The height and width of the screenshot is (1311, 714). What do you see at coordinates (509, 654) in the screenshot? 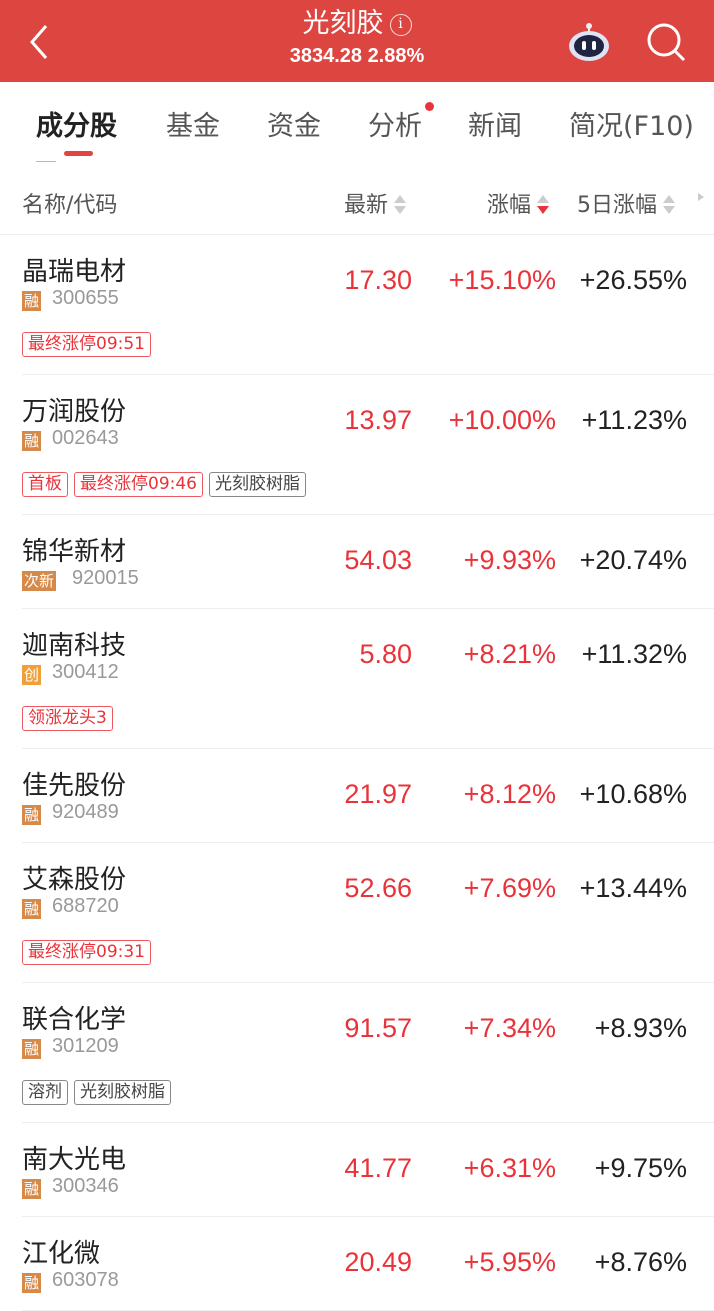
I see `stock-change: +8.21%` at bounding box center [509, 654].